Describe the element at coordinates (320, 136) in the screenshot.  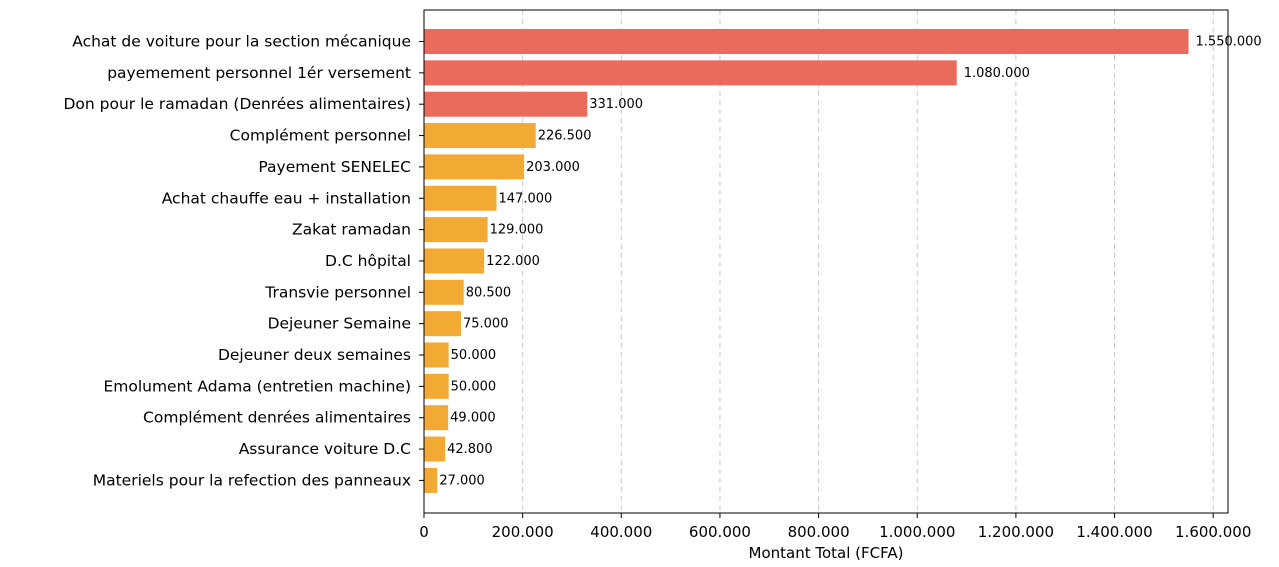
I see `category-label: Complément personnel` at that location.